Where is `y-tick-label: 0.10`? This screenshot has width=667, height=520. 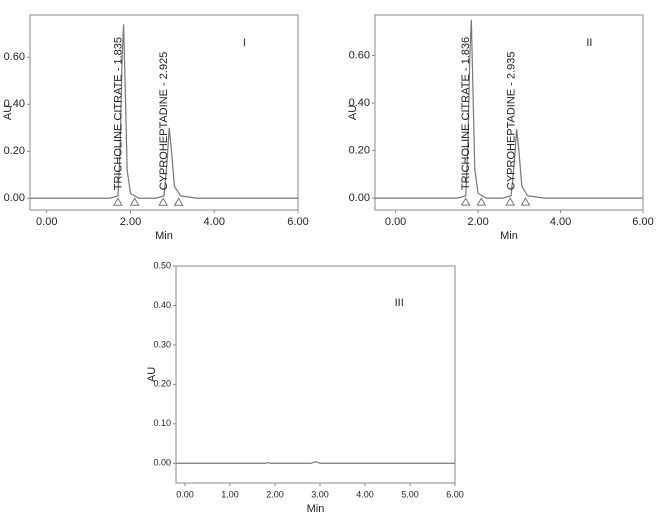 y-tick-label: 0.10 is located at coordinates (162, 423).